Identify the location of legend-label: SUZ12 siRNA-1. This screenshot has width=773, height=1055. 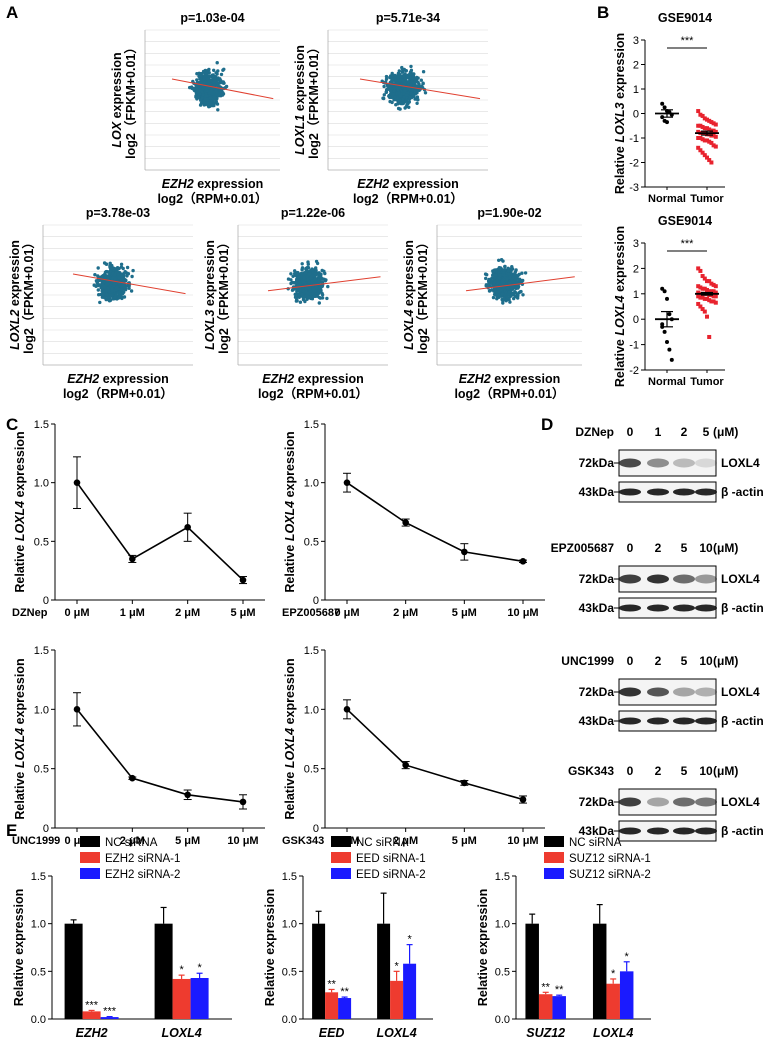
(610, 859).